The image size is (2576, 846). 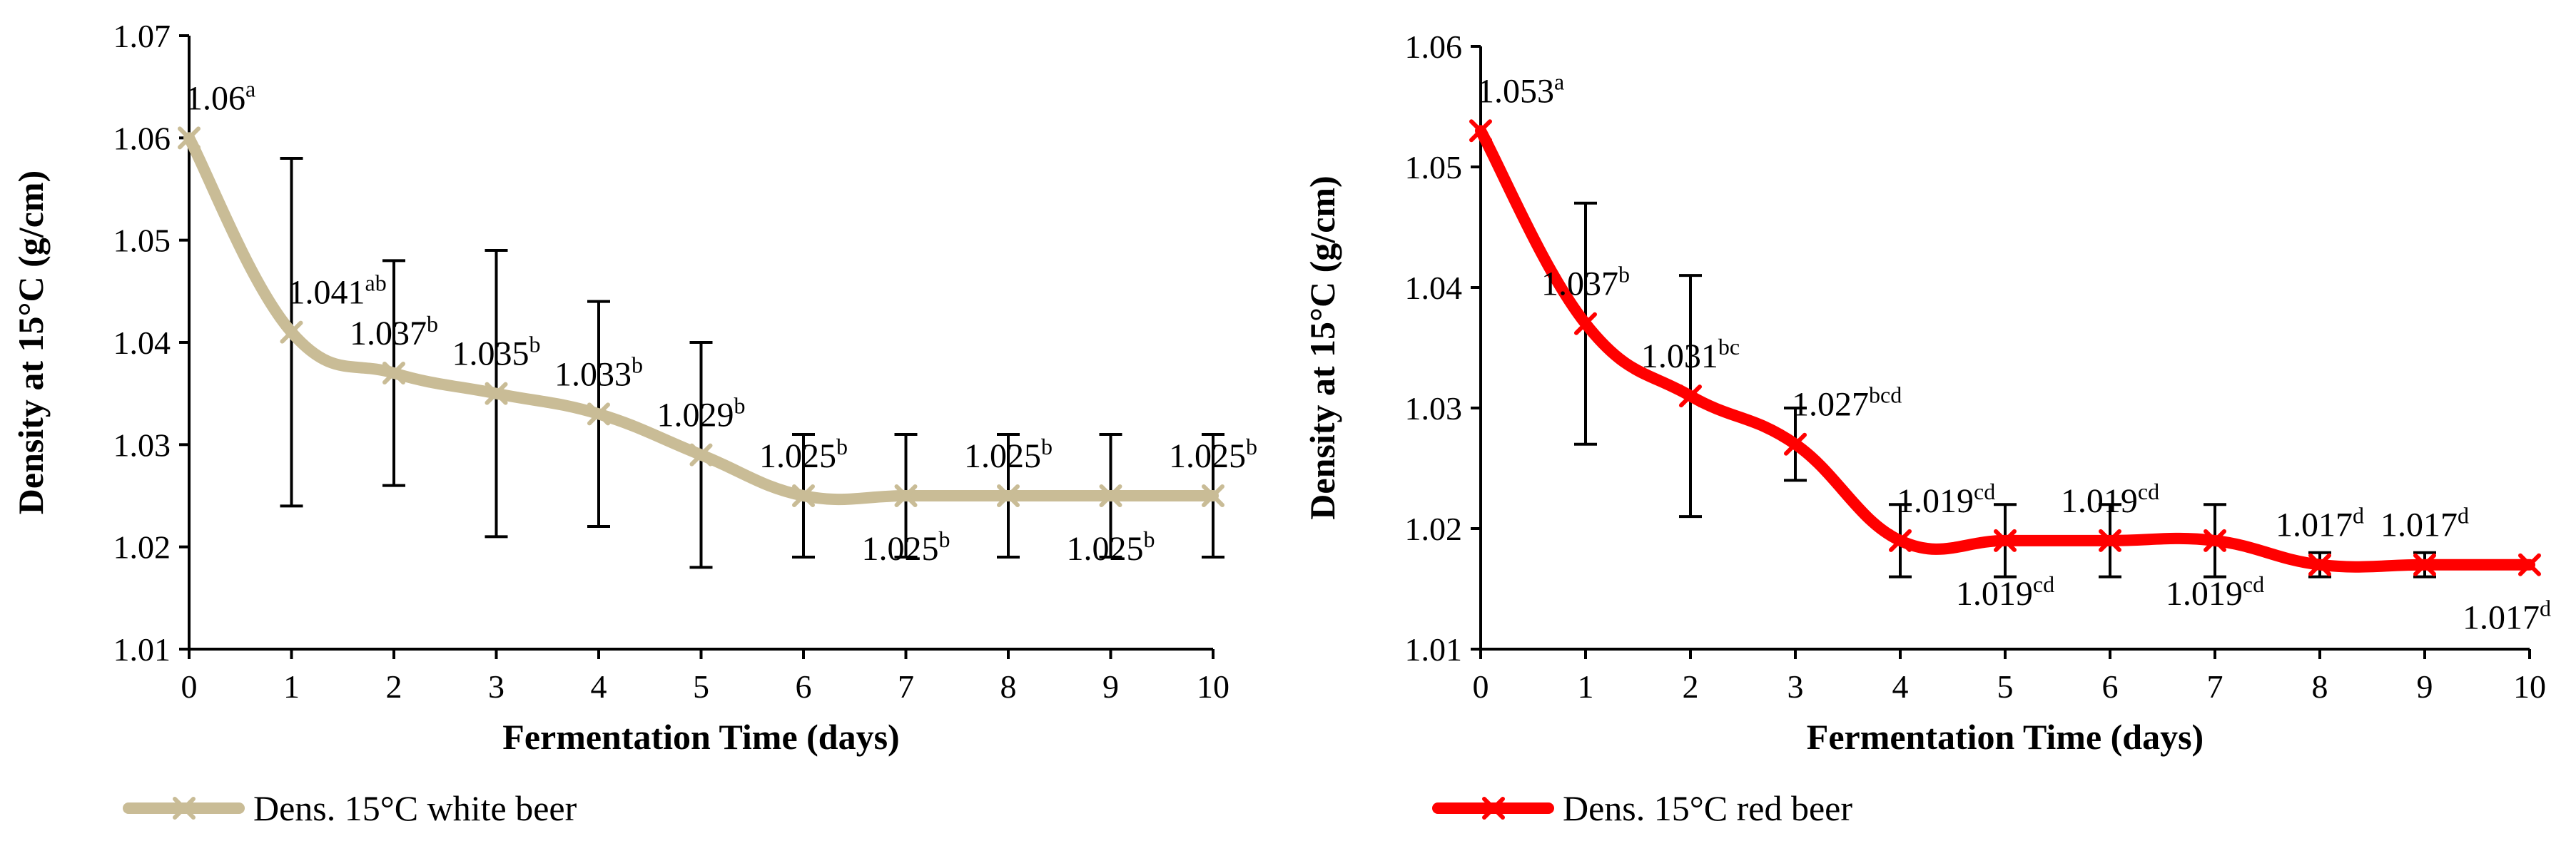 I want to click on legend-swatch-marker-b, so click(x=1493, y=808).